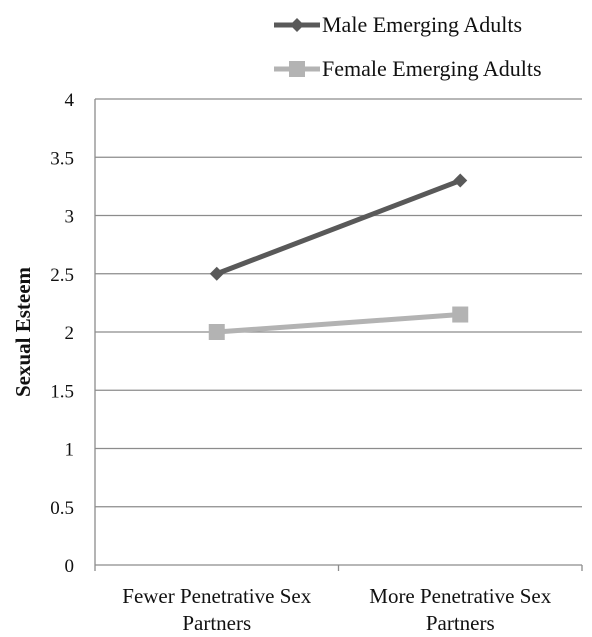 The height and width of the screenshot is (637, 592). I want to click on legend-label: Male Emerging Adults, so click(422, 24).